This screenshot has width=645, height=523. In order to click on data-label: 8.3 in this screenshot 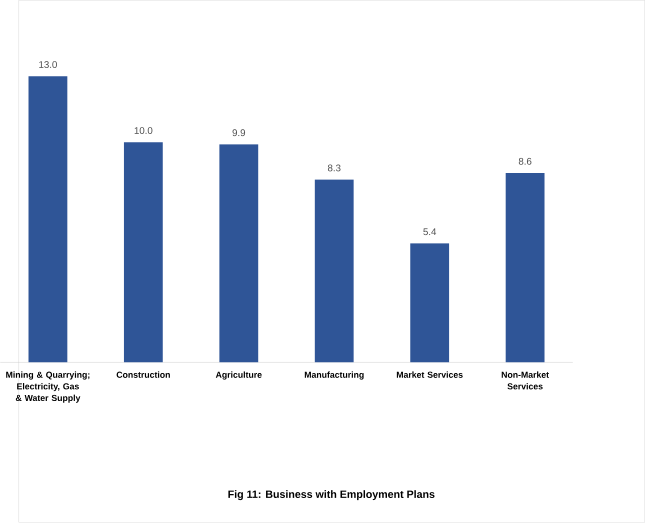, I will do `click(334, 168)`.